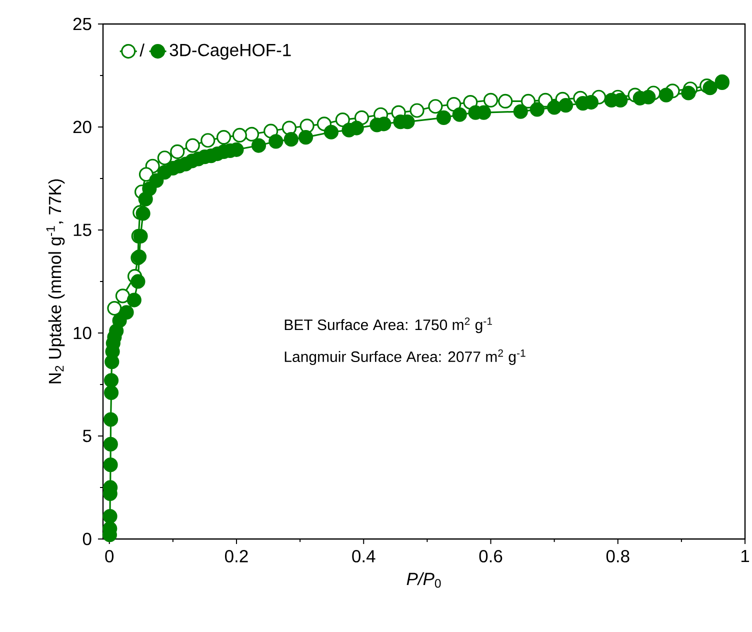 Image resolution: width=752 pixels, height=632 pixels. Describe the element at coordinates (83, 333) in the screenshot. I see `y-tick-label: 10` at that location.